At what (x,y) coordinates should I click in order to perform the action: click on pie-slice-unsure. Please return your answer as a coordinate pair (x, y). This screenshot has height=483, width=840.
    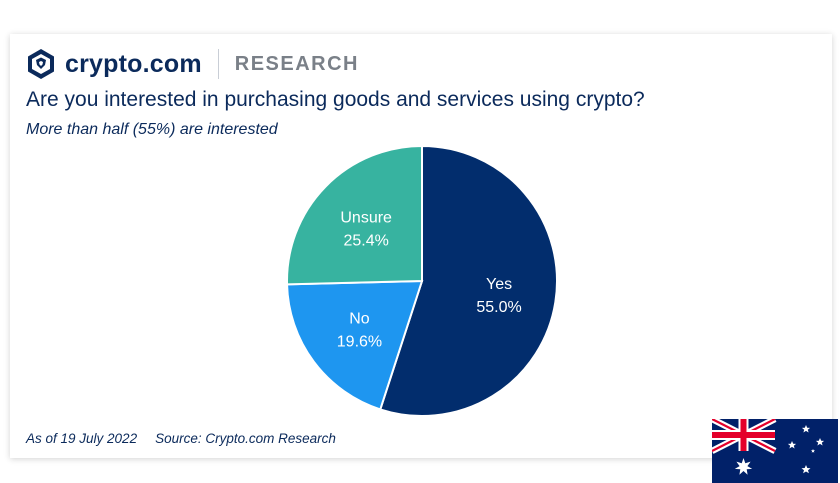
    Looking at the image, I should click on (354, 215).